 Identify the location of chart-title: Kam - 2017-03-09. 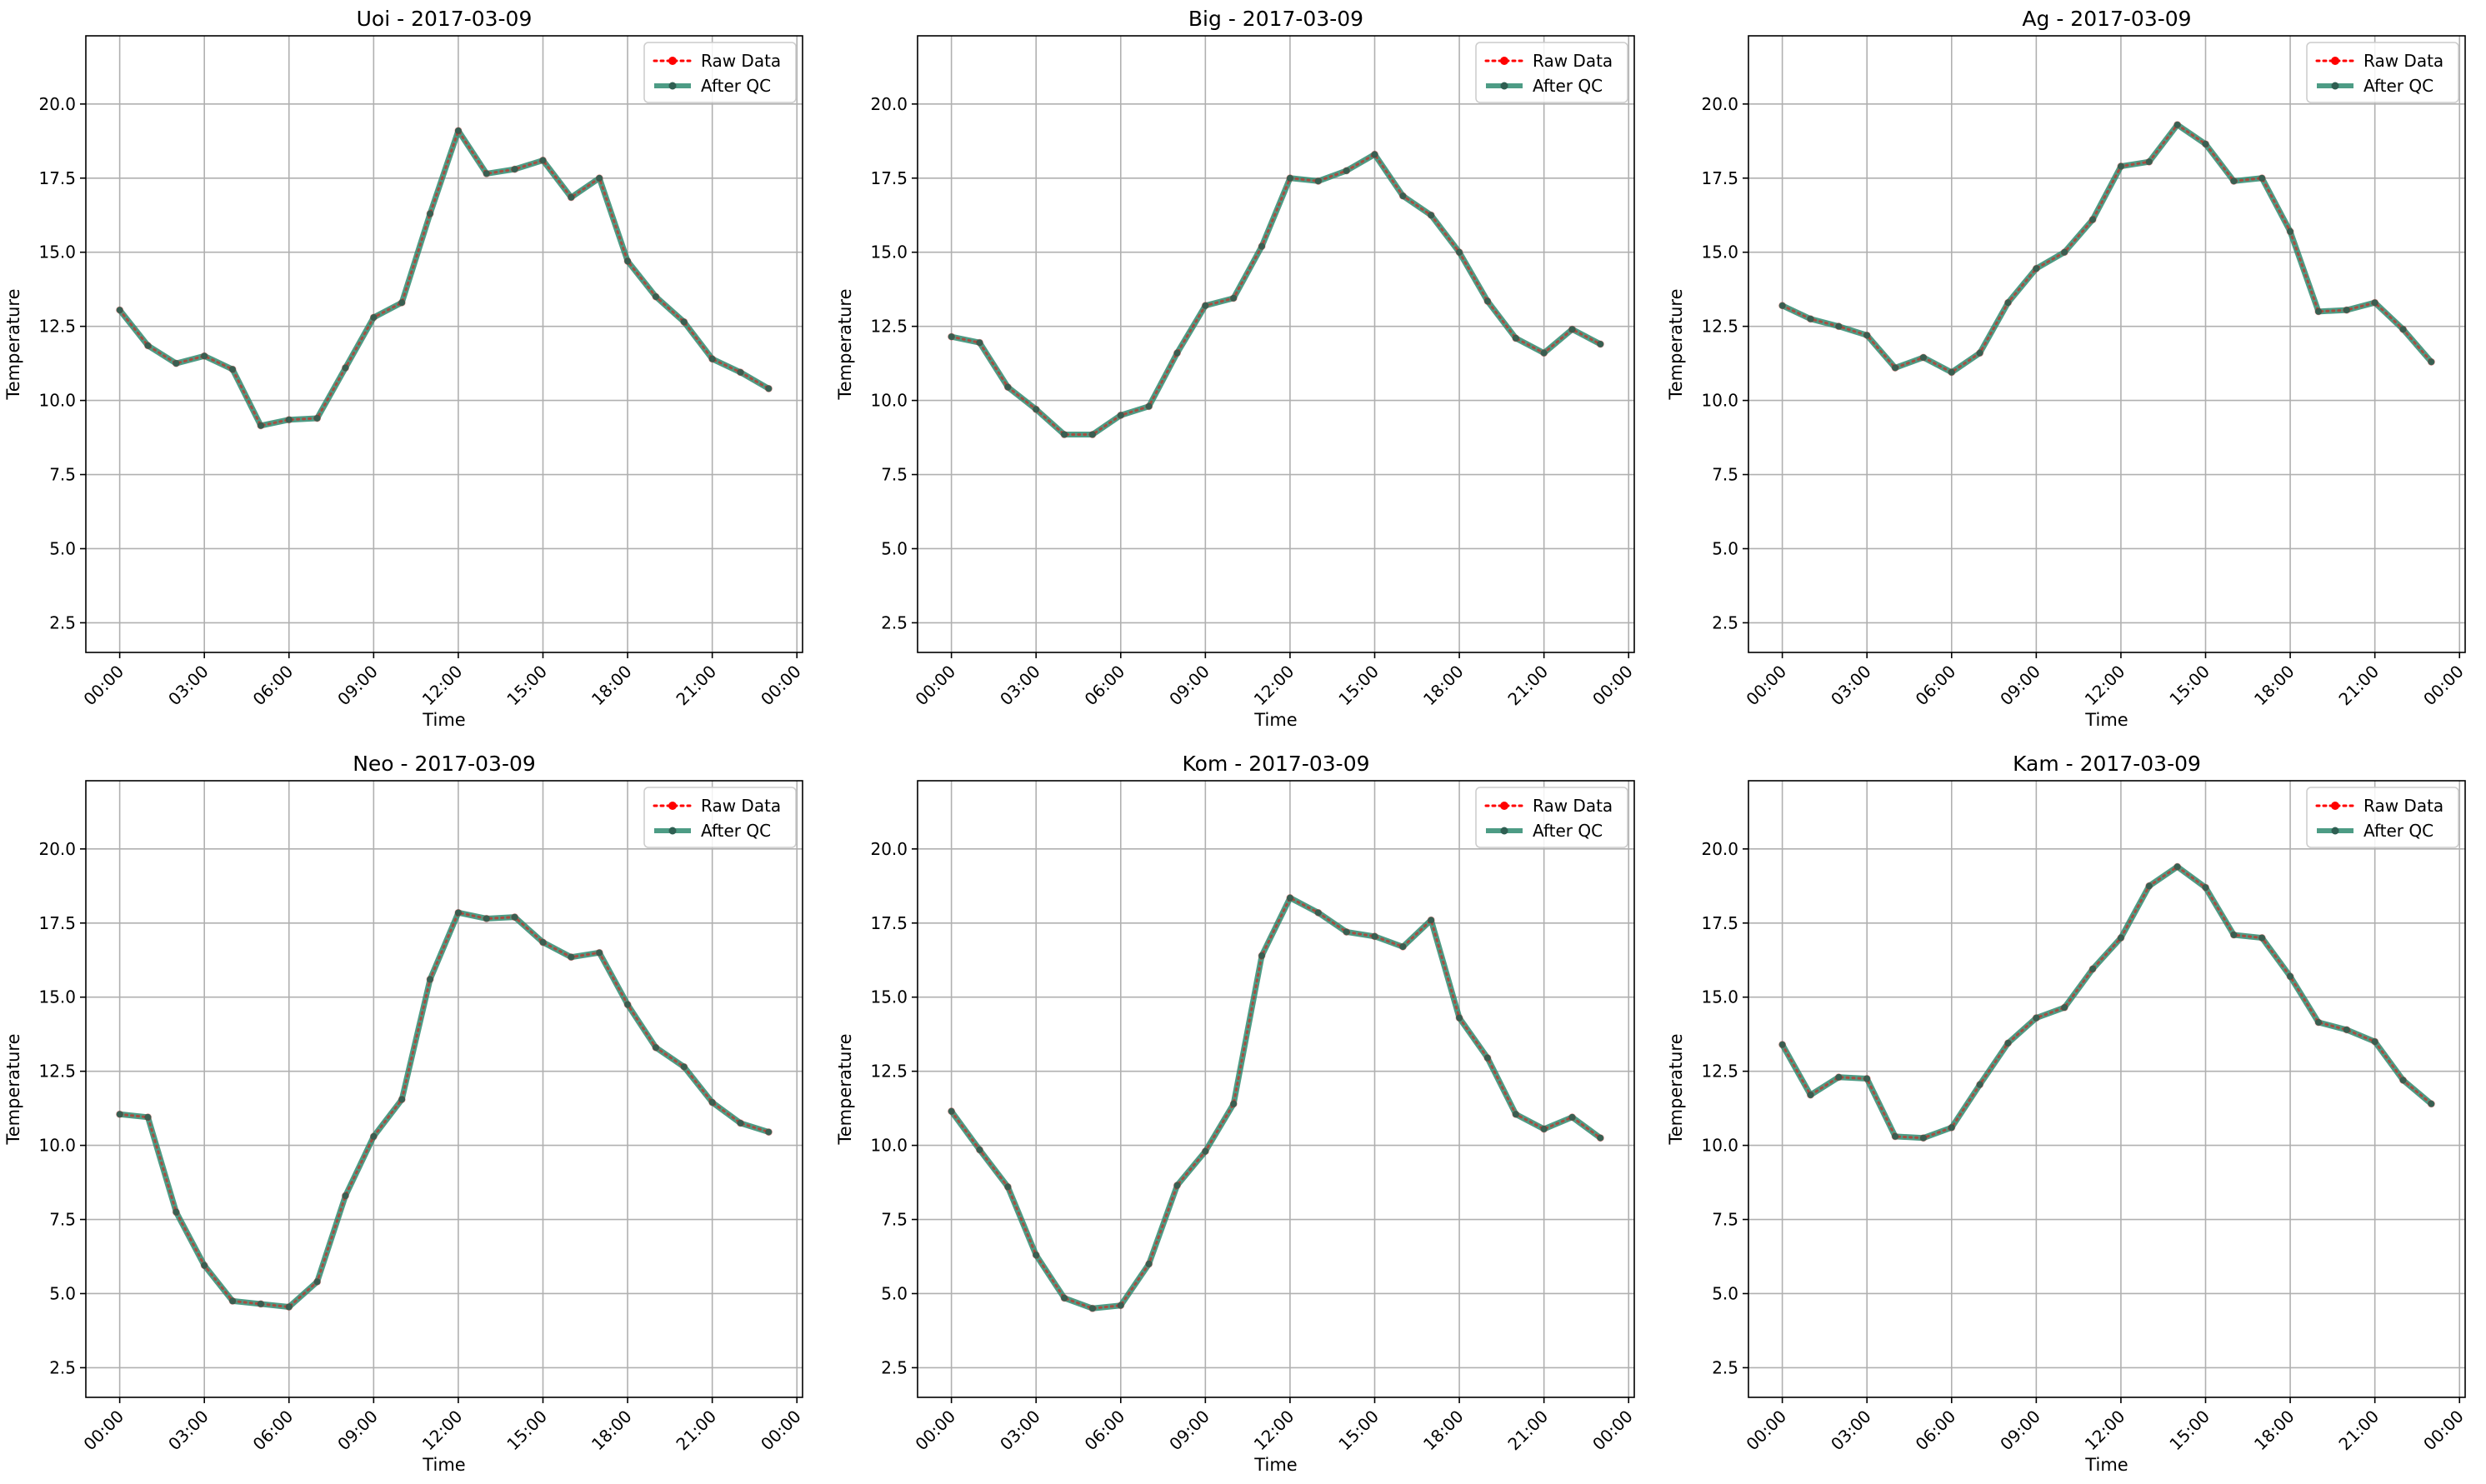
(2107, 764).